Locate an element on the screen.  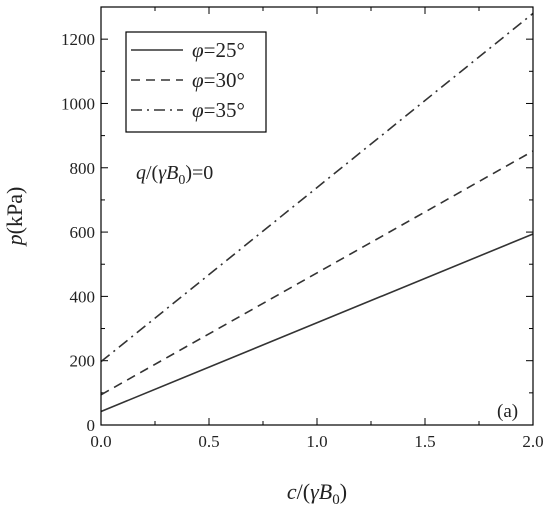
y-tick-label: 400 is located at coordinates (83, 296).